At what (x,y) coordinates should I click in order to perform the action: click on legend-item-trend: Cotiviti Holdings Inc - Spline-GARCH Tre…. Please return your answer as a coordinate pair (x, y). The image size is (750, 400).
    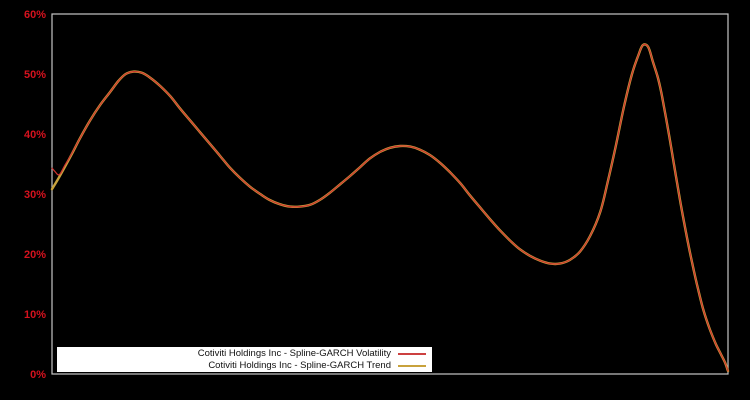
    Looking at the image, I should click on (243, 366).